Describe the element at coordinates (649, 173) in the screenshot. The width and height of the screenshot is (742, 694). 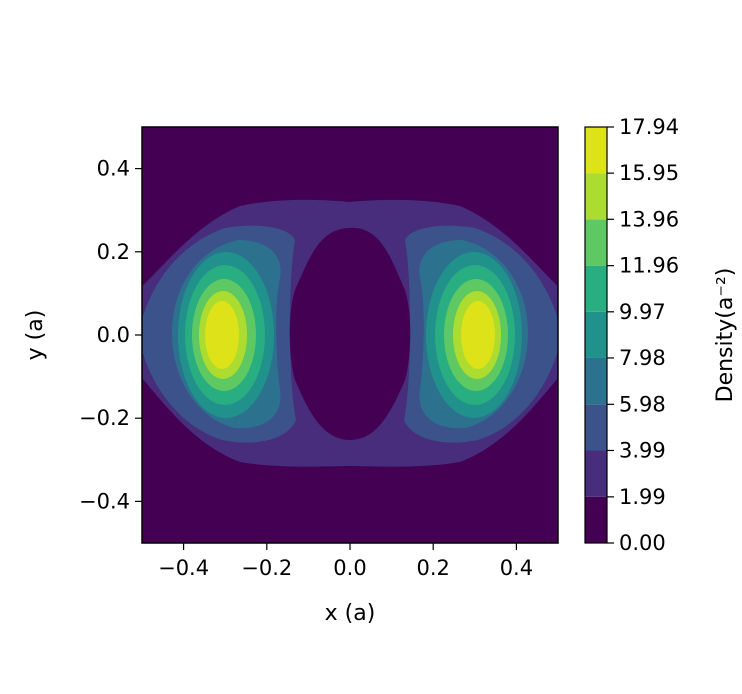
I see `colorbar-tick-label: 15.95` at that location.